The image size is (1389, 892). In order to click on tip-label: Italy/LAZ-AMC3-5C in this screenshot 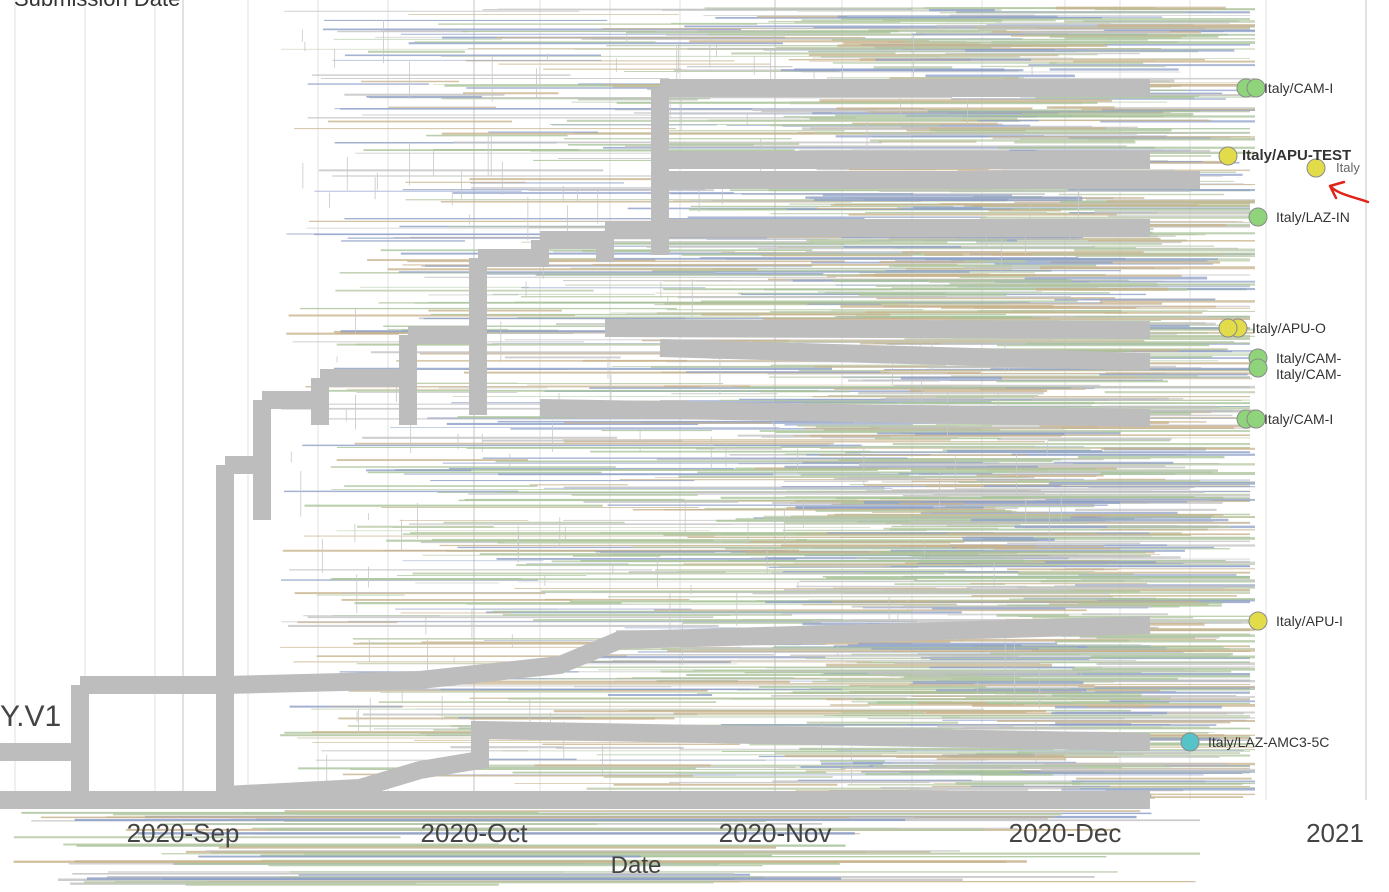, I will do `click(1269, 742)`.